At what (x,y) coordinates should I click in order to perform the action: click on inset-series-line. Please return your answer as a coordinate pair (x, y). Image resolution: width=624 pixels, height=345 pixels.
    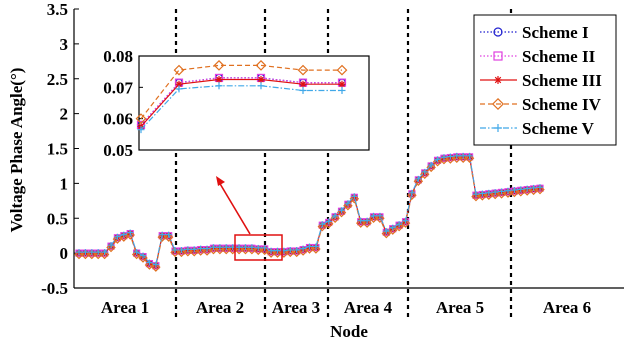
    Looking at the image, I should click on (241, 92).